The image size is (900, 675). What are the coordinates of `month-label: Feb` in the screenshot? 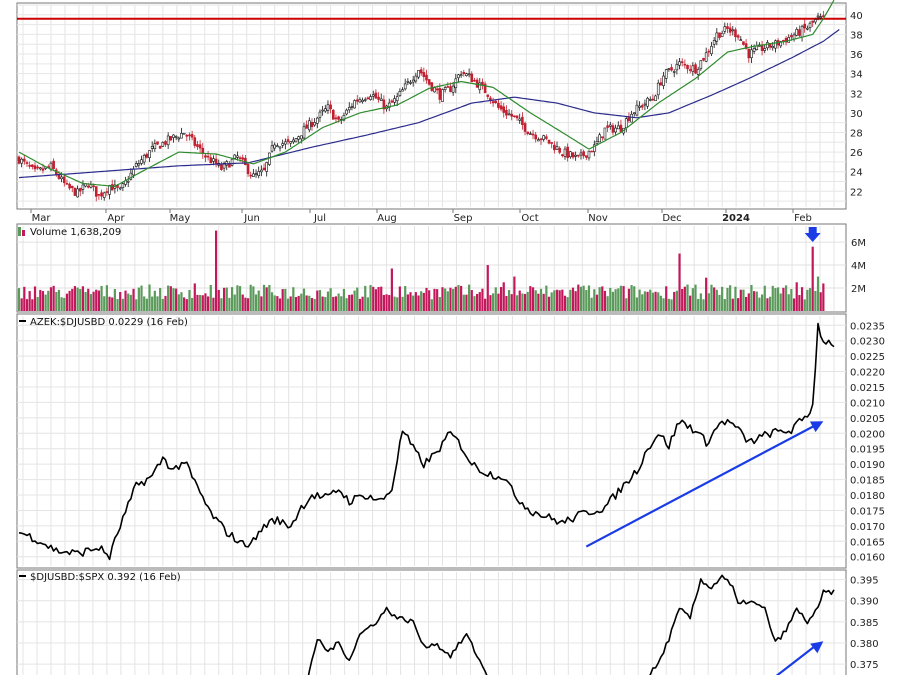 It's located at (803, 218).